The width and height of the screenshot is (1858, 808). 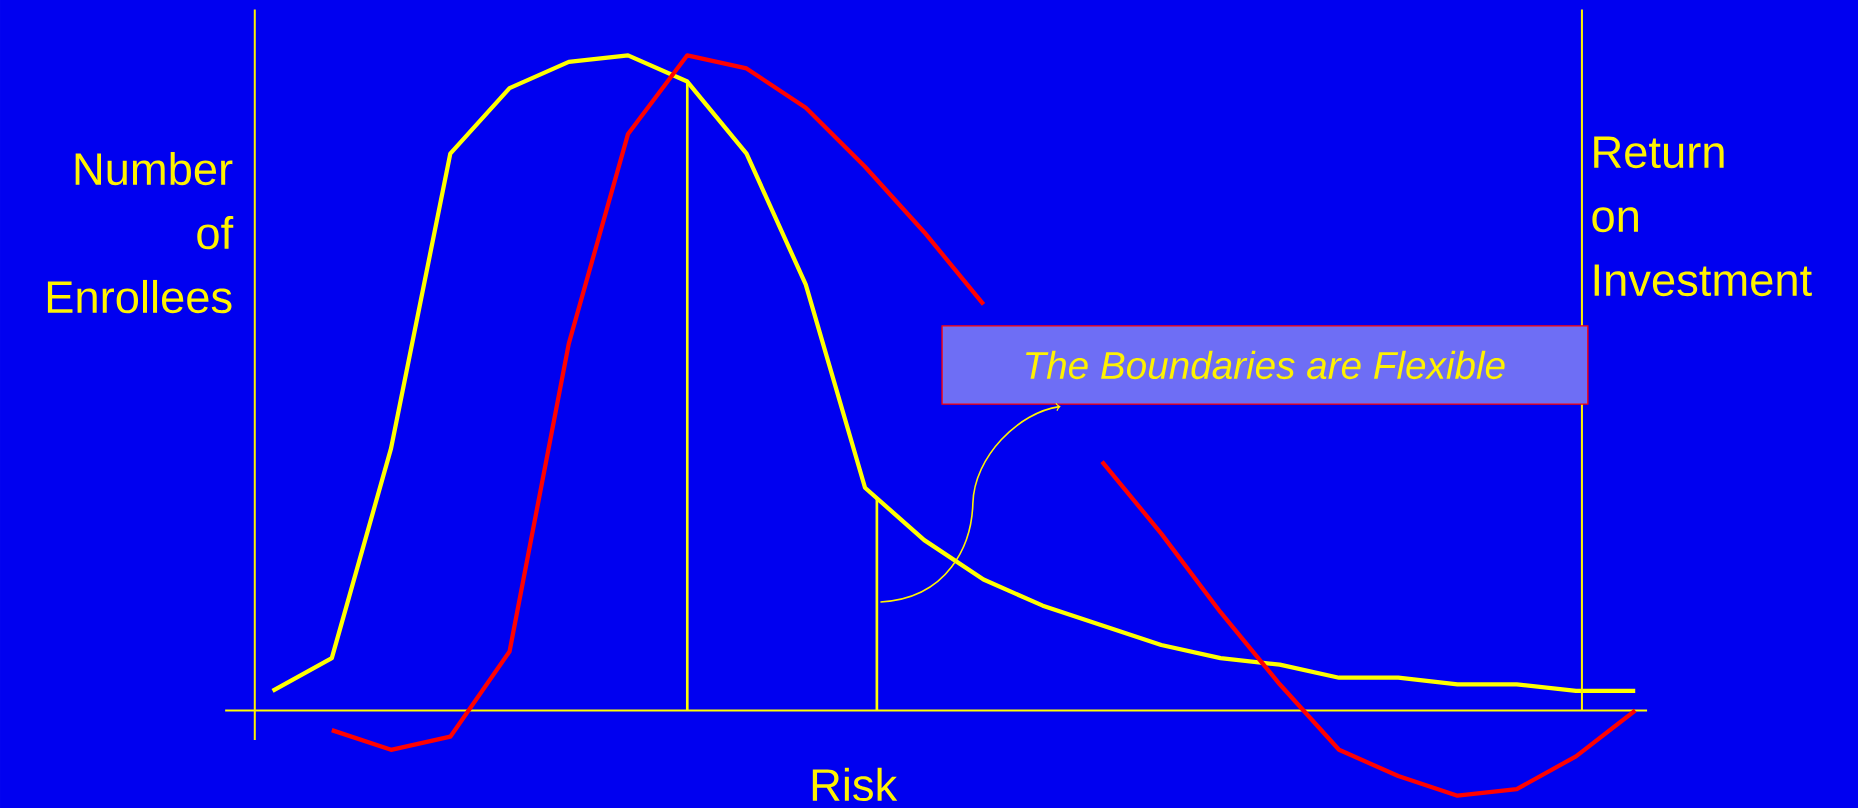 I want to click on y2-axis-title: Return on Investment, so click(x=1702, y=216).